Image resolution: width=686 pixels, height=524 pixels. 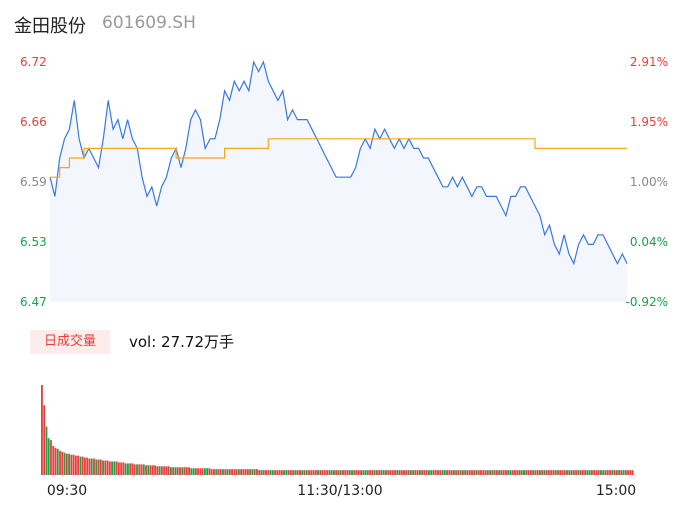 I want to click on stock-code: 601609.SH, so click(x=149, y=23).